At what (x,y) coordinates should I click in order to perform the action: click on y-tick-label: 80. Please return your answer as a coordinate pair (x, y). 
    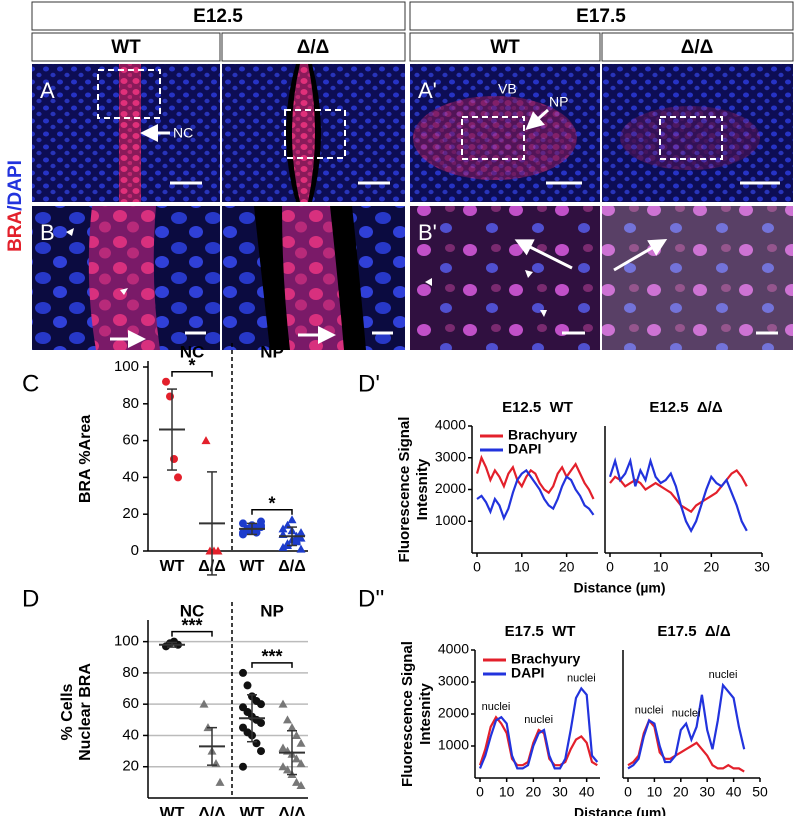
    Looking at the image, I should click on (130, 672).